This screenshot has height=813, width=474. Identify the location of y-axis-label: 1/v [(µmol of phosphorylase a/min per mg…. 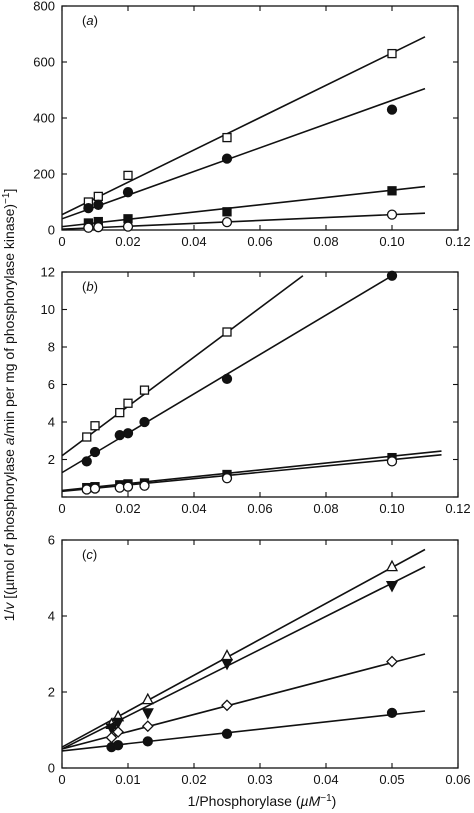
(9, 405).